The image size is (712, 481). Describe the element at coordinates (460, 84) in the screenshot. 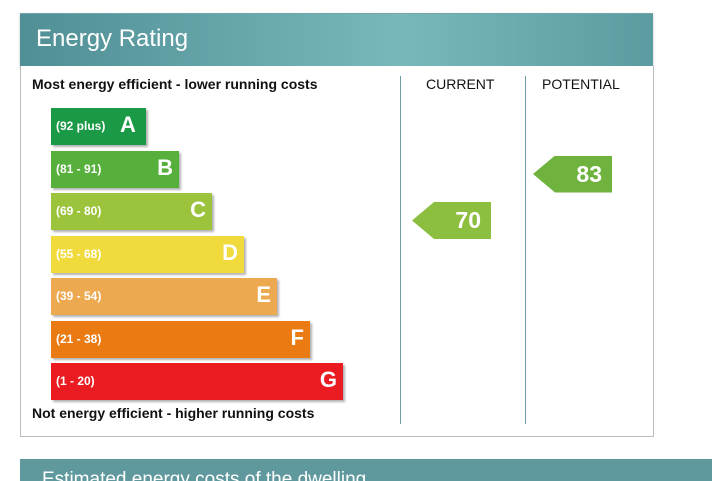

I see `column-header-current: CURRENT` at that location.